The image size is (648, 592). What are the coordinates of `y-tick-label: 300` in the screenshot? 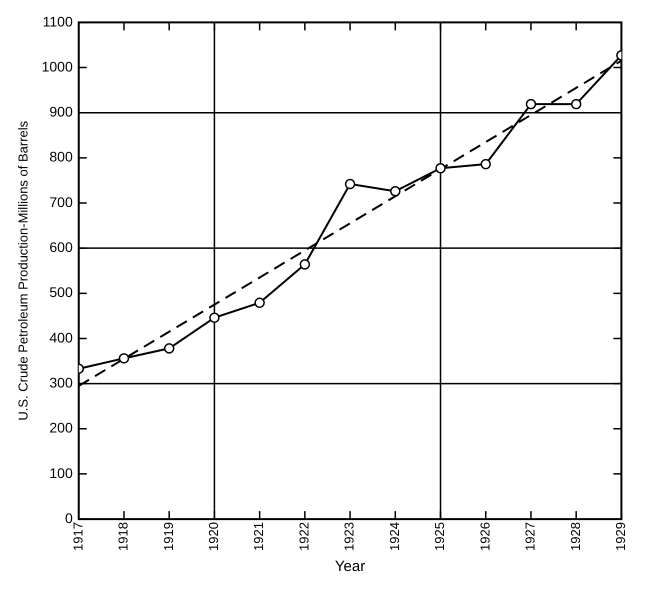 It's located at (61, 382).